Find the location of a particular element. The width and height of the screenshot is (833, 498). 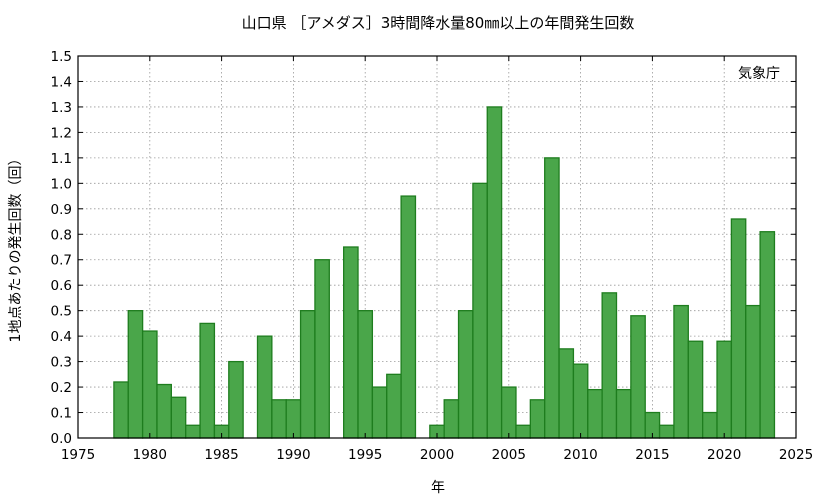

bar-2004 is located at coordinates (494, 272).